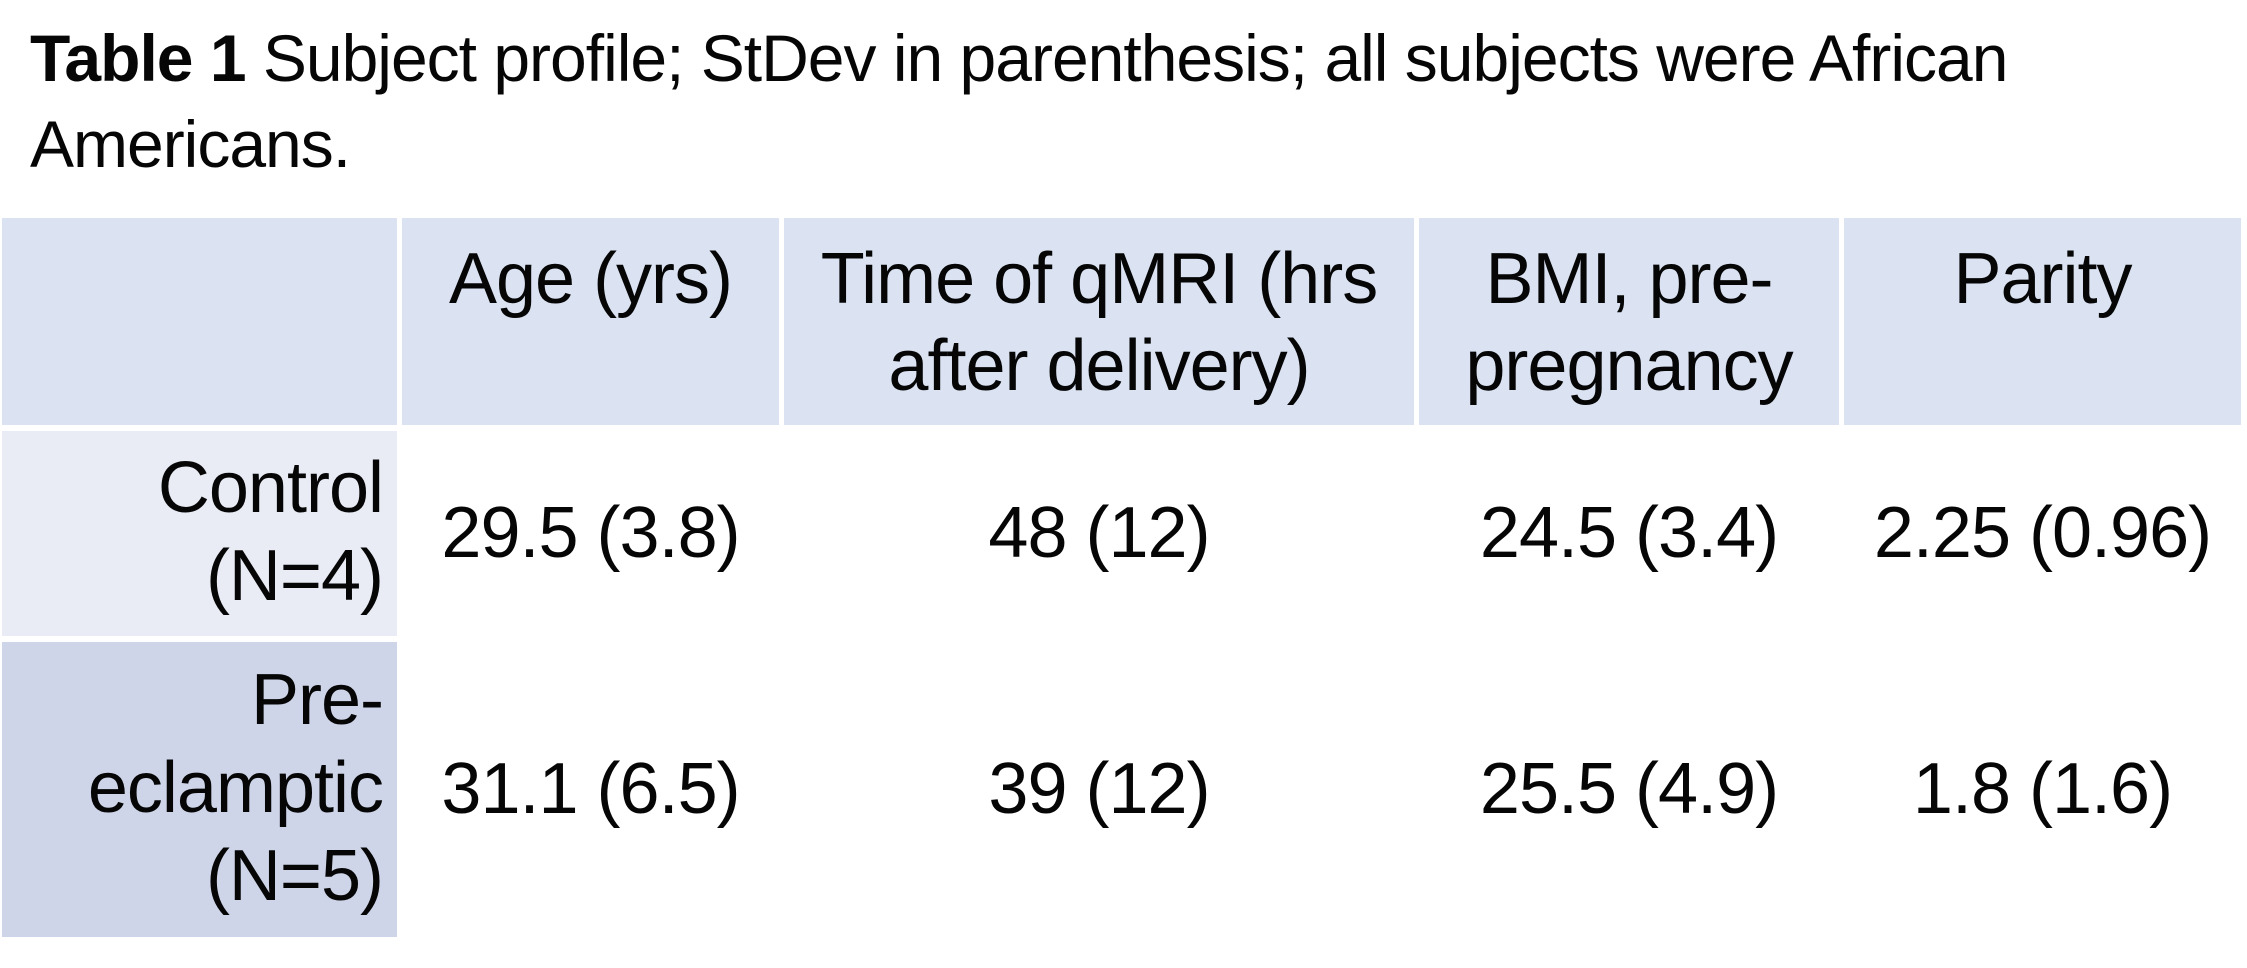  What do you see at coordinates (1099, 533) in the screenshot?
I see `data-cell-control-time: 48 (12)` at bounding box center [1099, 533].